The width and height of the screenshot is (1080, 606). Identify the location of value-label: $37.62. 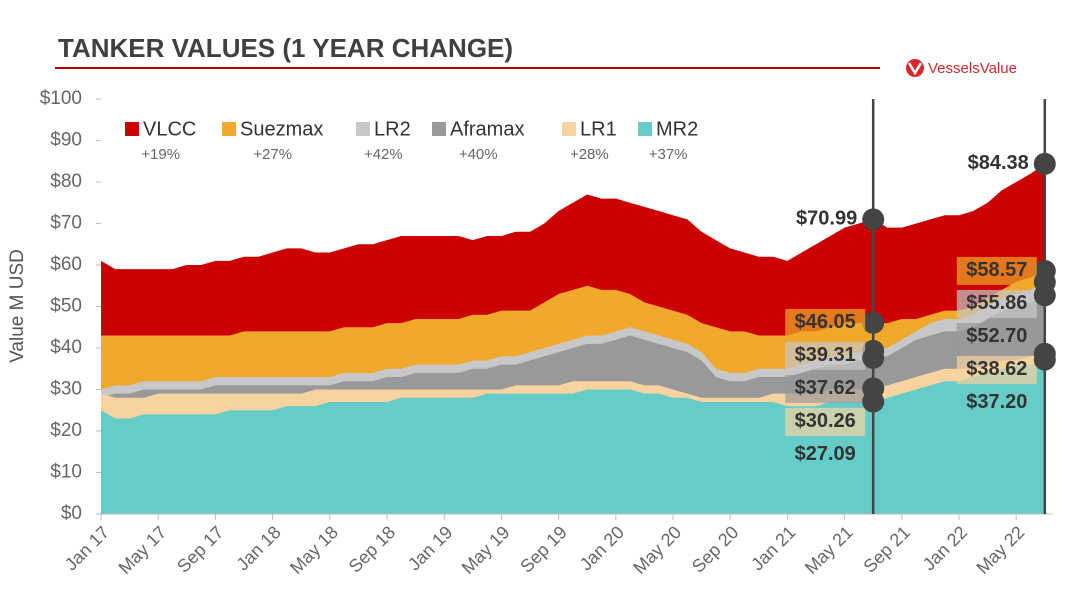
(825, 388).